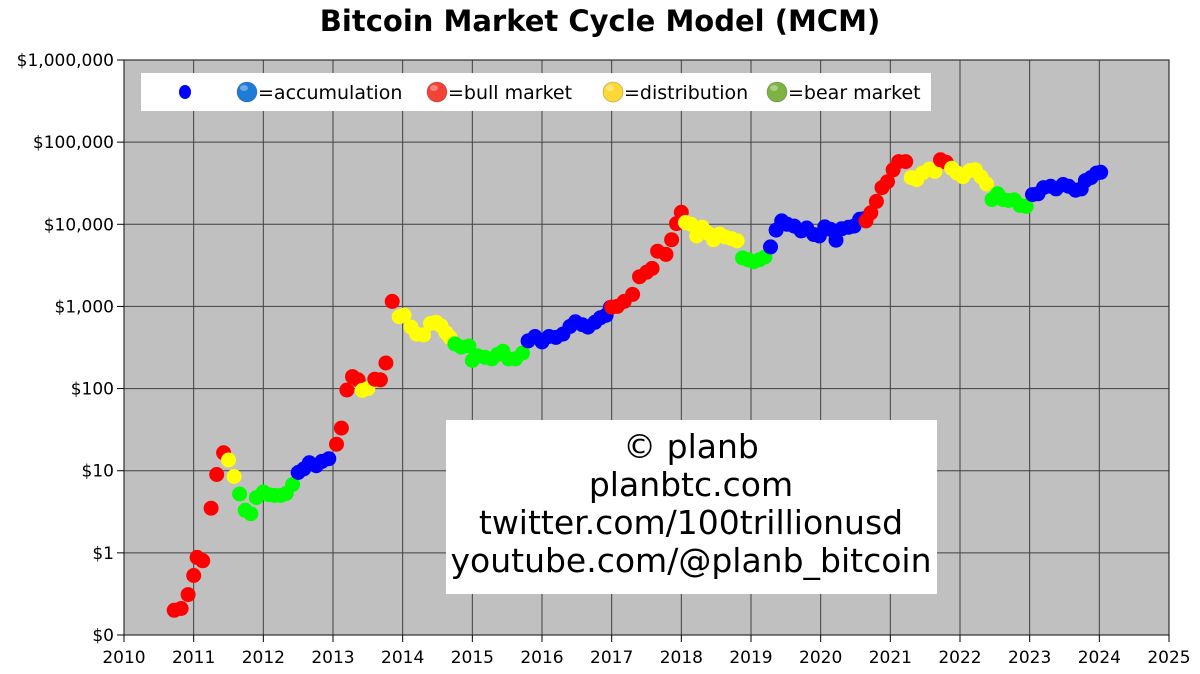 Image resolution: width=1200 pixels, height=674 pixels. What do you see at coordinates (263, 658) in the screenshot?
I see `x-tick-label: 2012` at bounding box center [263, 658].